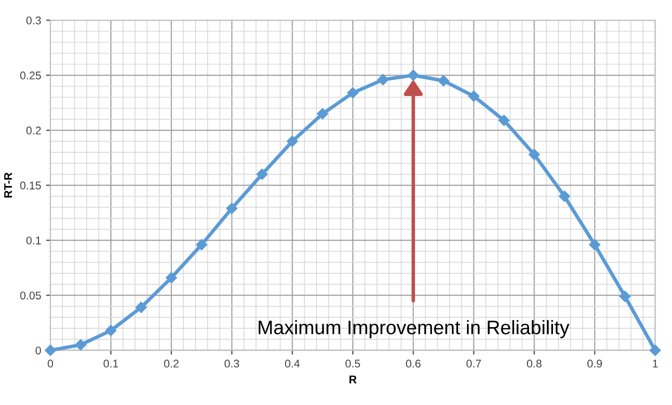  I want to click on x-tick-label: 0.3, so click(232, 364).